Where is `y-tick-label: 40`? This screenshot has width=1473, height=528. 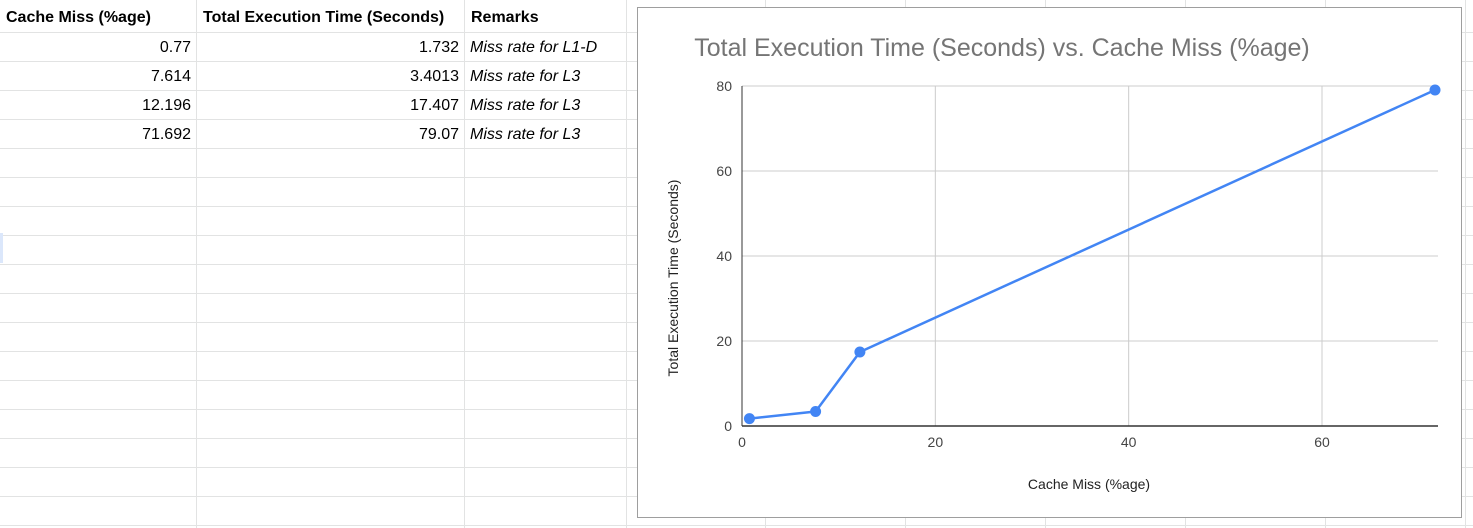 y-tick-label: 40 is located at coordinates (724, 256).